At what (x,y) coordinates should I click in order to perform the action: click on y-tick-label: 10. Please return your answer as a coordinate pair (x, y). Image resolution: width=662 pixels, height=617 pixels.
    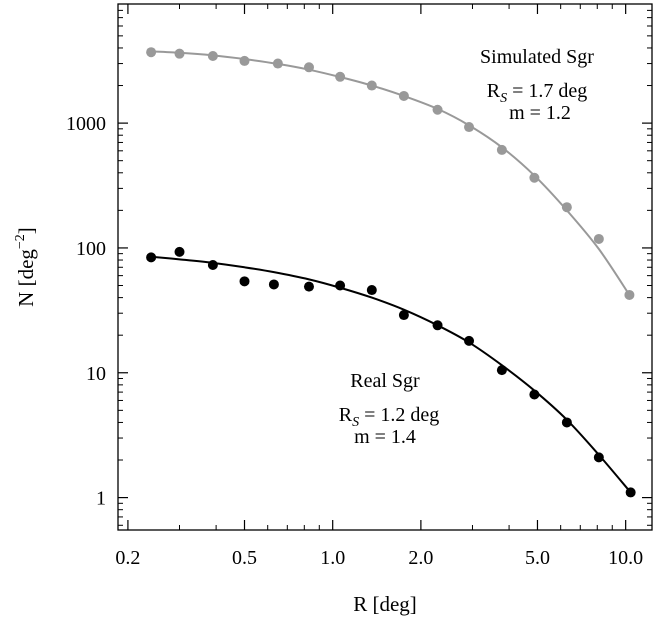
    Looking at the image, I should click on (96, 374).